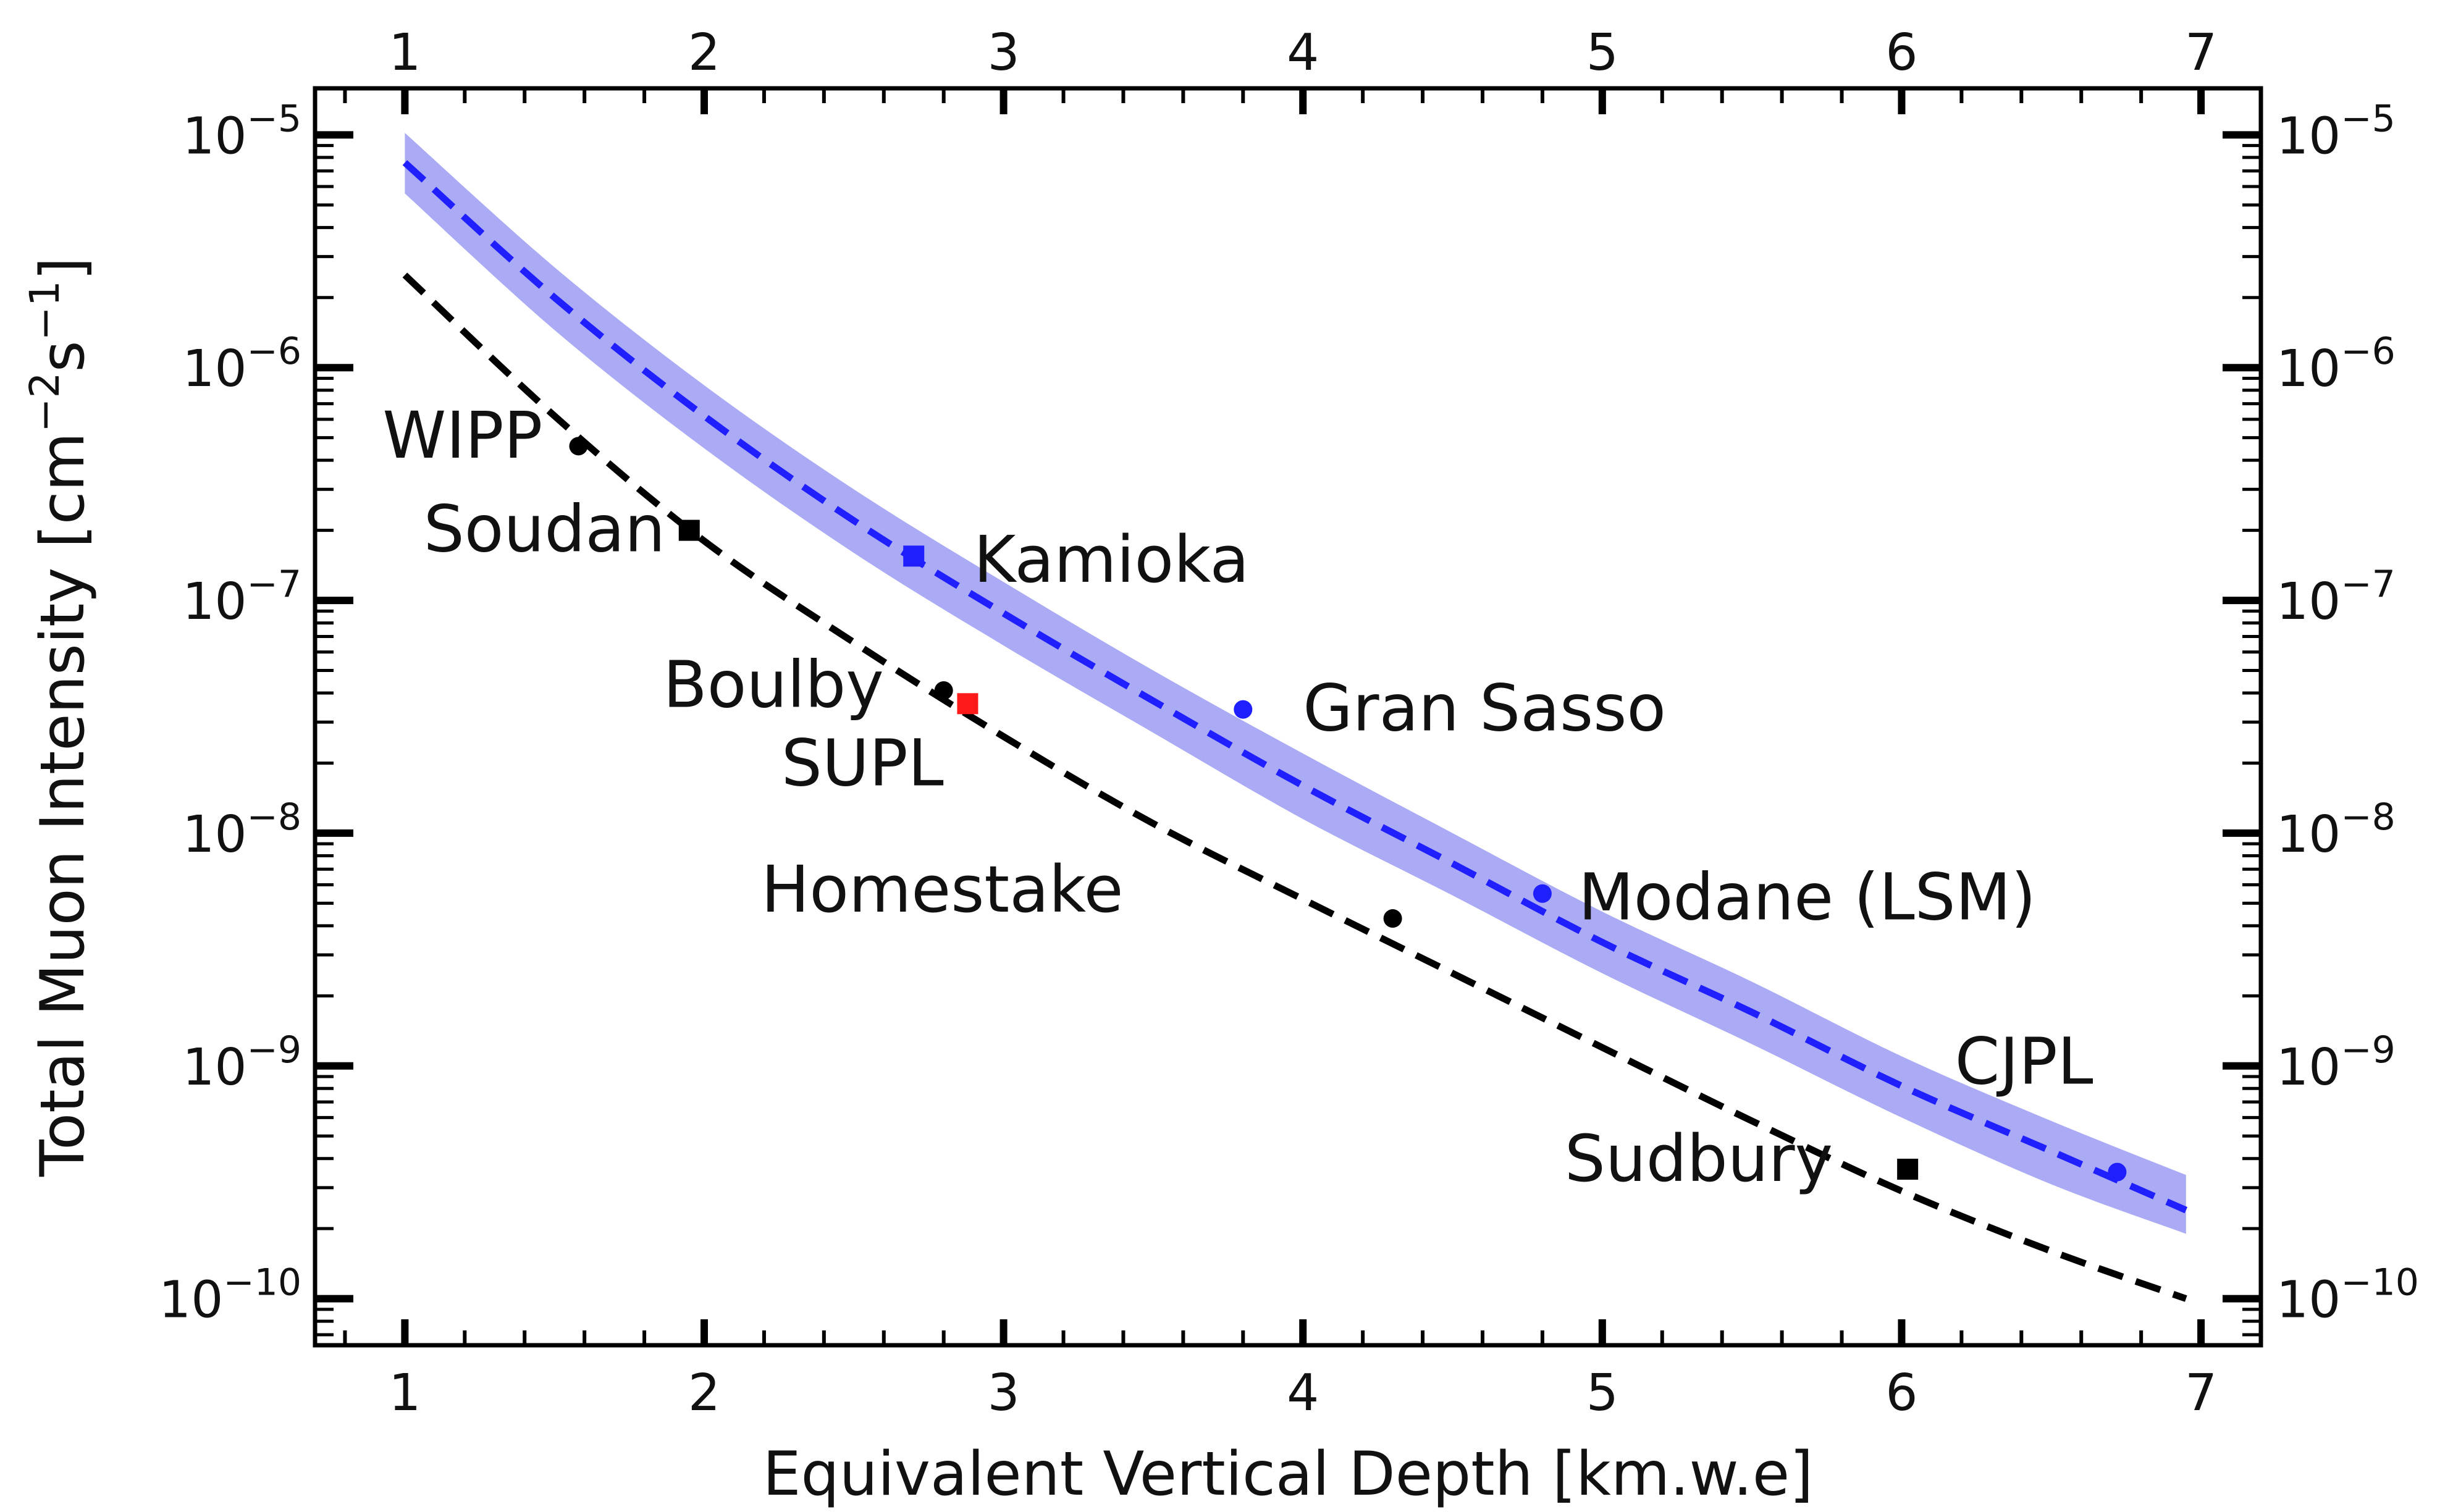 Image resolution: width=2453 pixels, height=1512 pixels. Describe the element at coordinates (862, 763) in the screenshot. I see `site-label-supl: SUPL` at that location.